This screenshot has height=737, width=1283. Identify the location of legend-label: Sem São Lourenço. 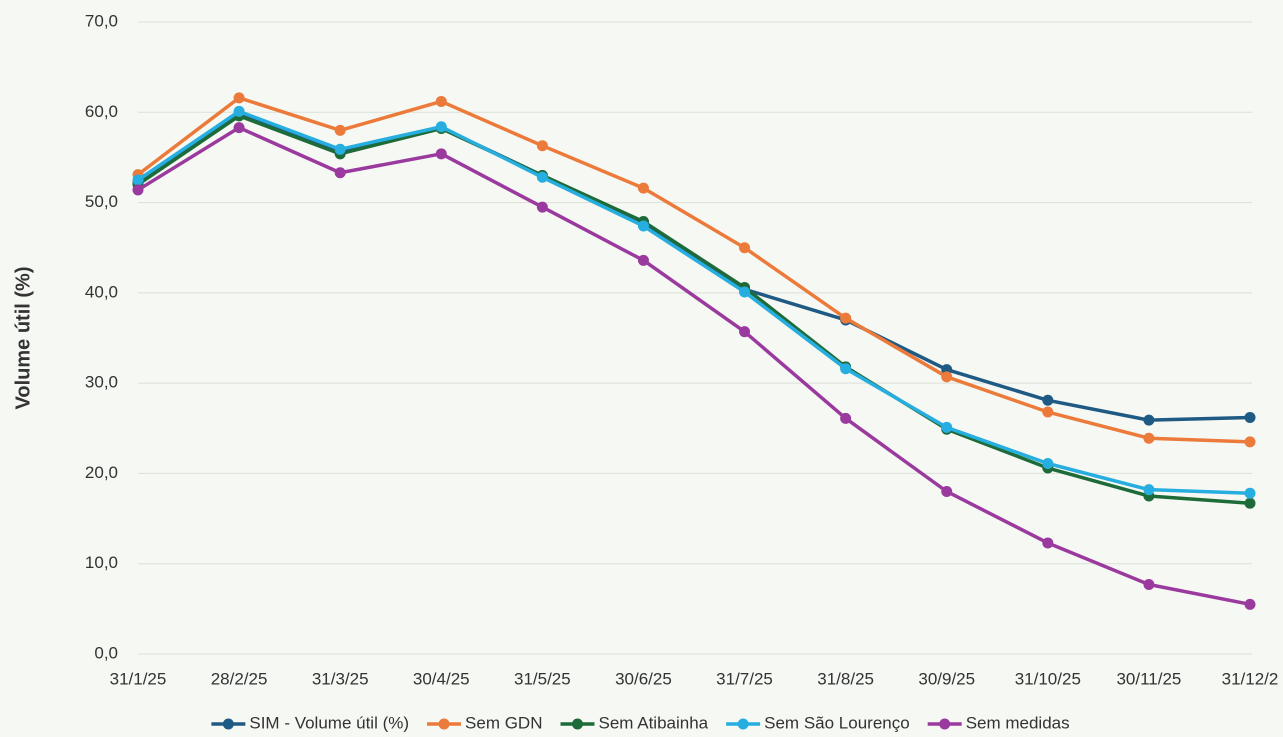
(837, 722).